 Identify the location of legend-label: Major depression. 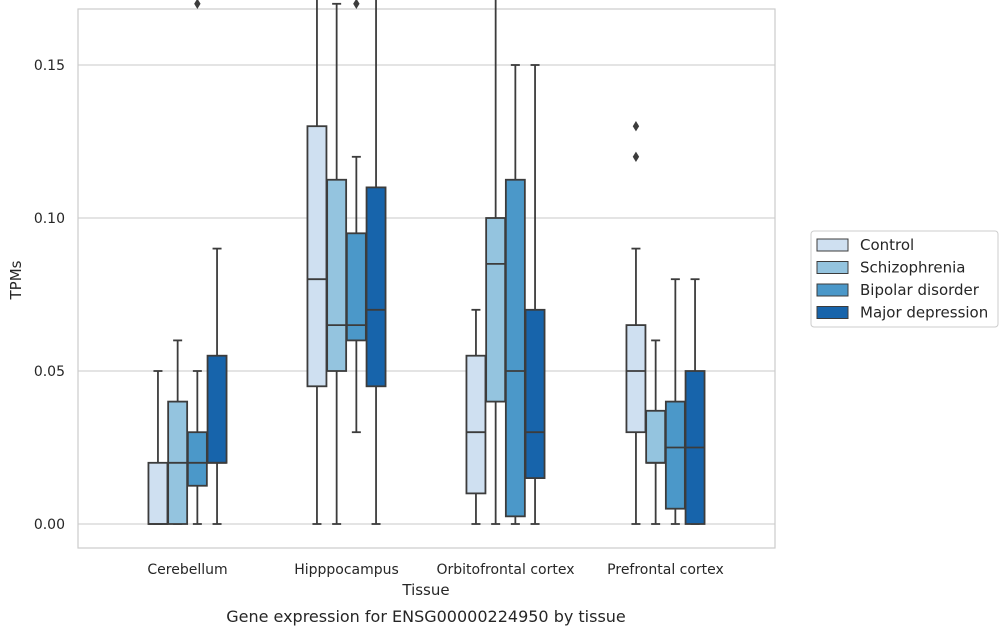
(924, 313).